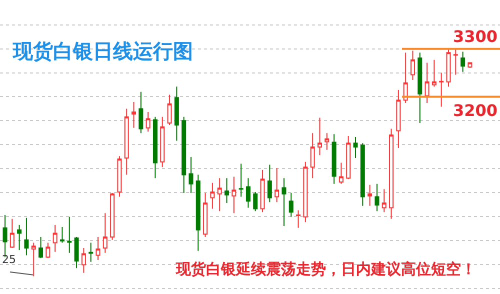 This screenshot has width=500, height=294. What do you see at coordinates (475, 110) in the screenshot?
I see `ref-line-label: 3200` at bounding box center [475, 110].